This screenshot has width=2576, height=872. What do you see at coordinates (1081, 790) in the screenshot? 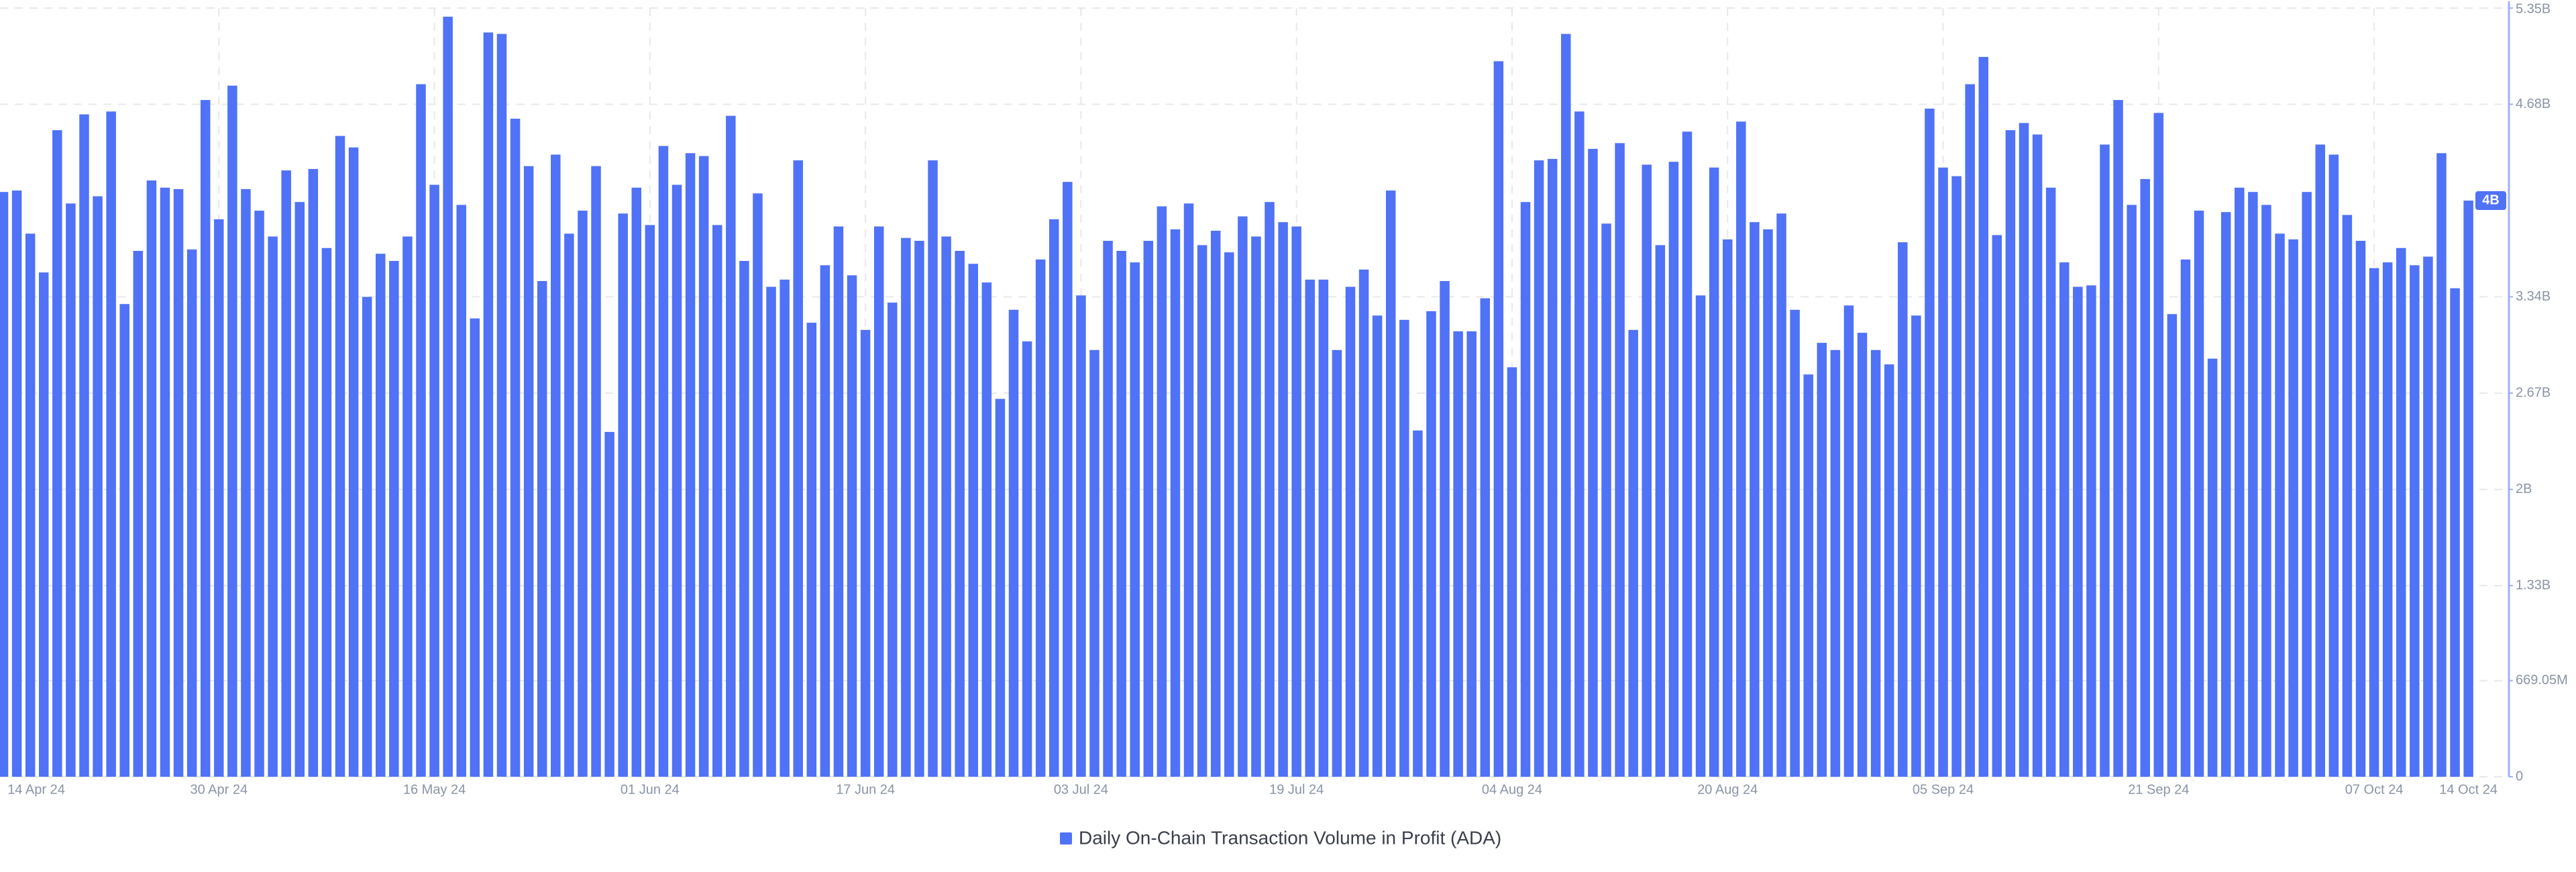
I see `x-tick-label: 03 Jul 24` at bounding box center [1081, 790].